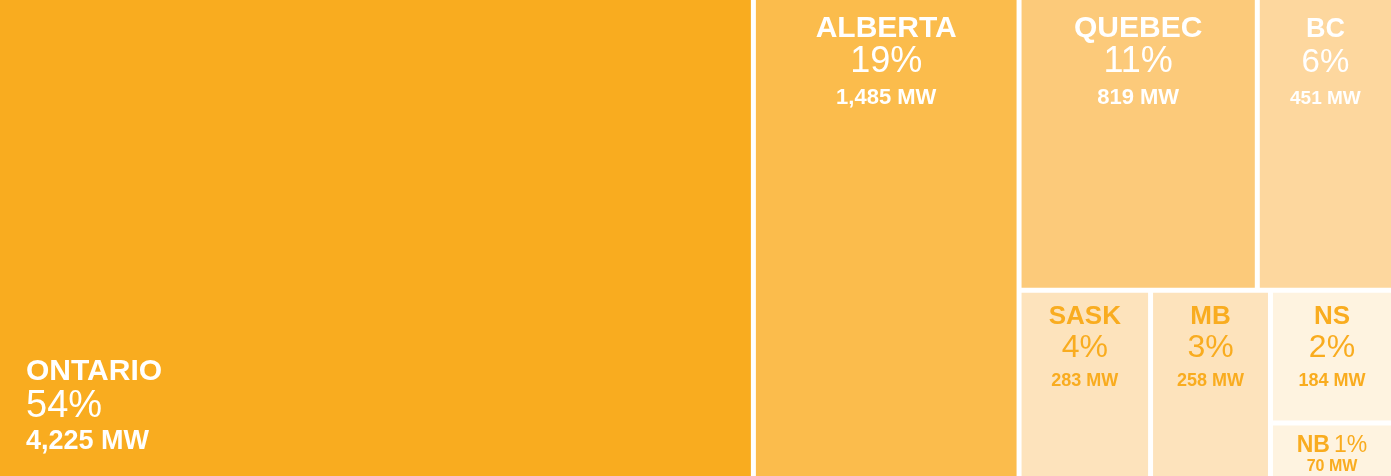 This screenshot has width=1391, height=476. What do you see at coordinates (1350, 444) in the screenshot?
I see `text: 1%` at bounding box center [1350, 444].